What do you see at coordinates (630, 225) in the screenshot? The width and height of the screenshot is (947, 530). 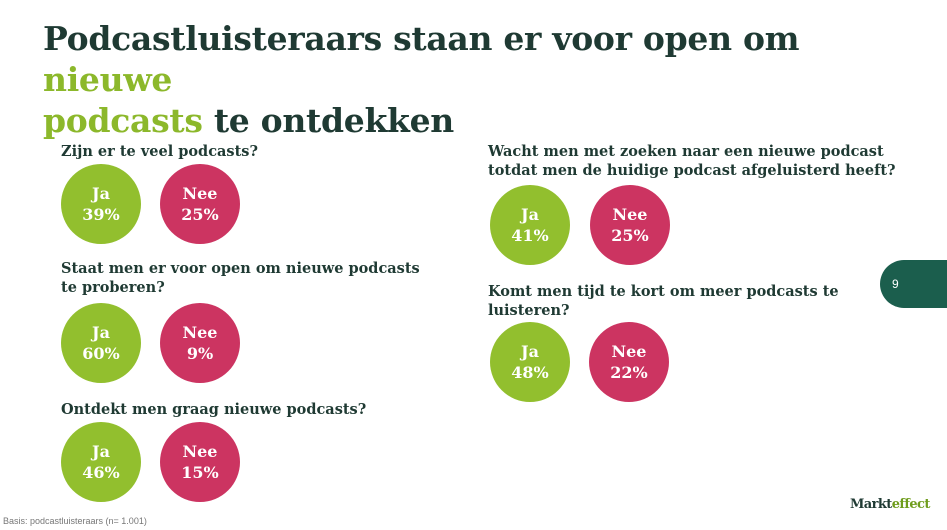 I see `nee-circle-4: Nee 25%` at bounding box center [630, 225].